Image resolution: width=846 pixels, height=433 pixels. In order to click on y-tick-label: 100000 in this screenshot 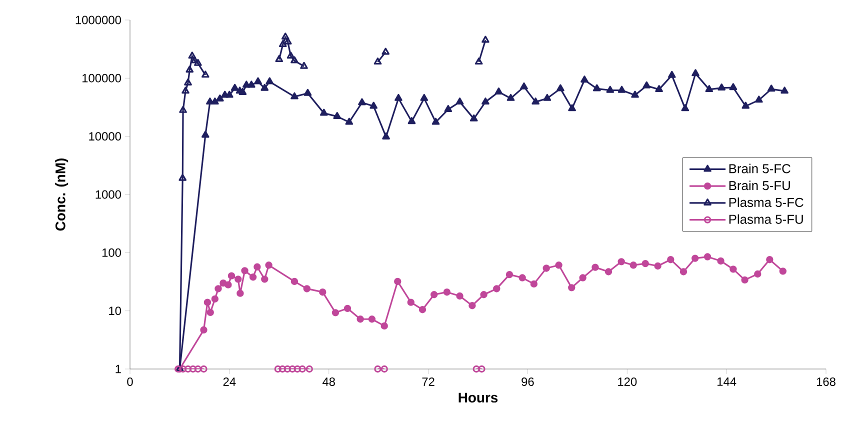, I will do `click(102, 78)`.